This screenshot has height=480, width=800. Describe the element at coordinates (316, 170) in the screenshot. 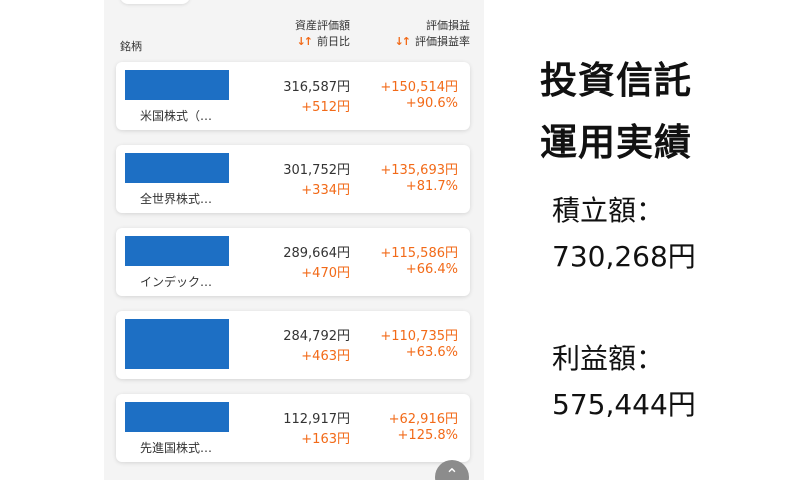

I see `fund-asset-value: 301,752円` at that location.